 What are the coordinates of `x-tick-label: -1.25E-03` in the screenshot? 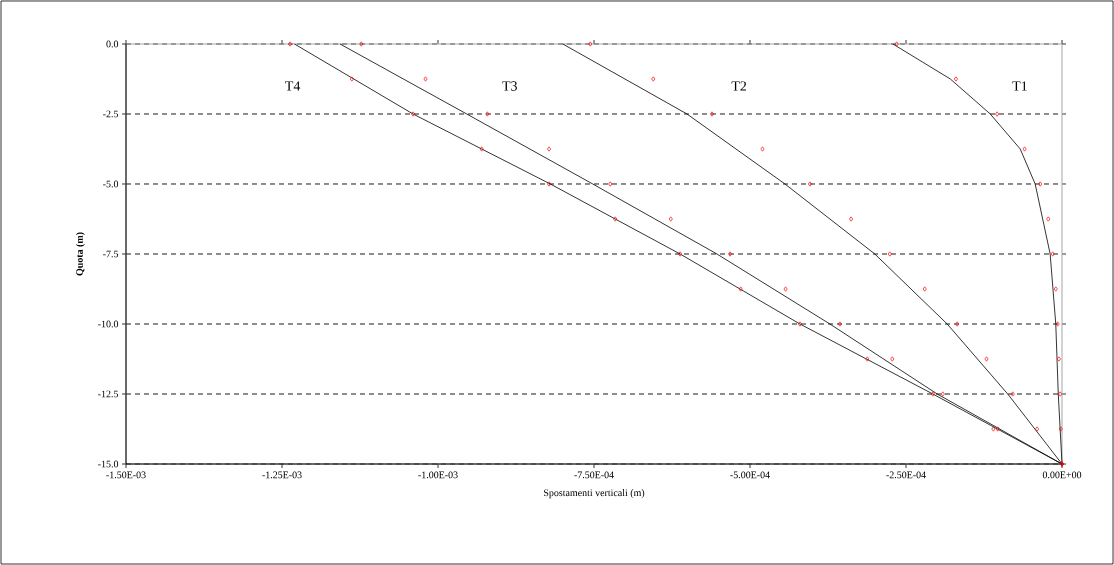 It's located at (282, 475).